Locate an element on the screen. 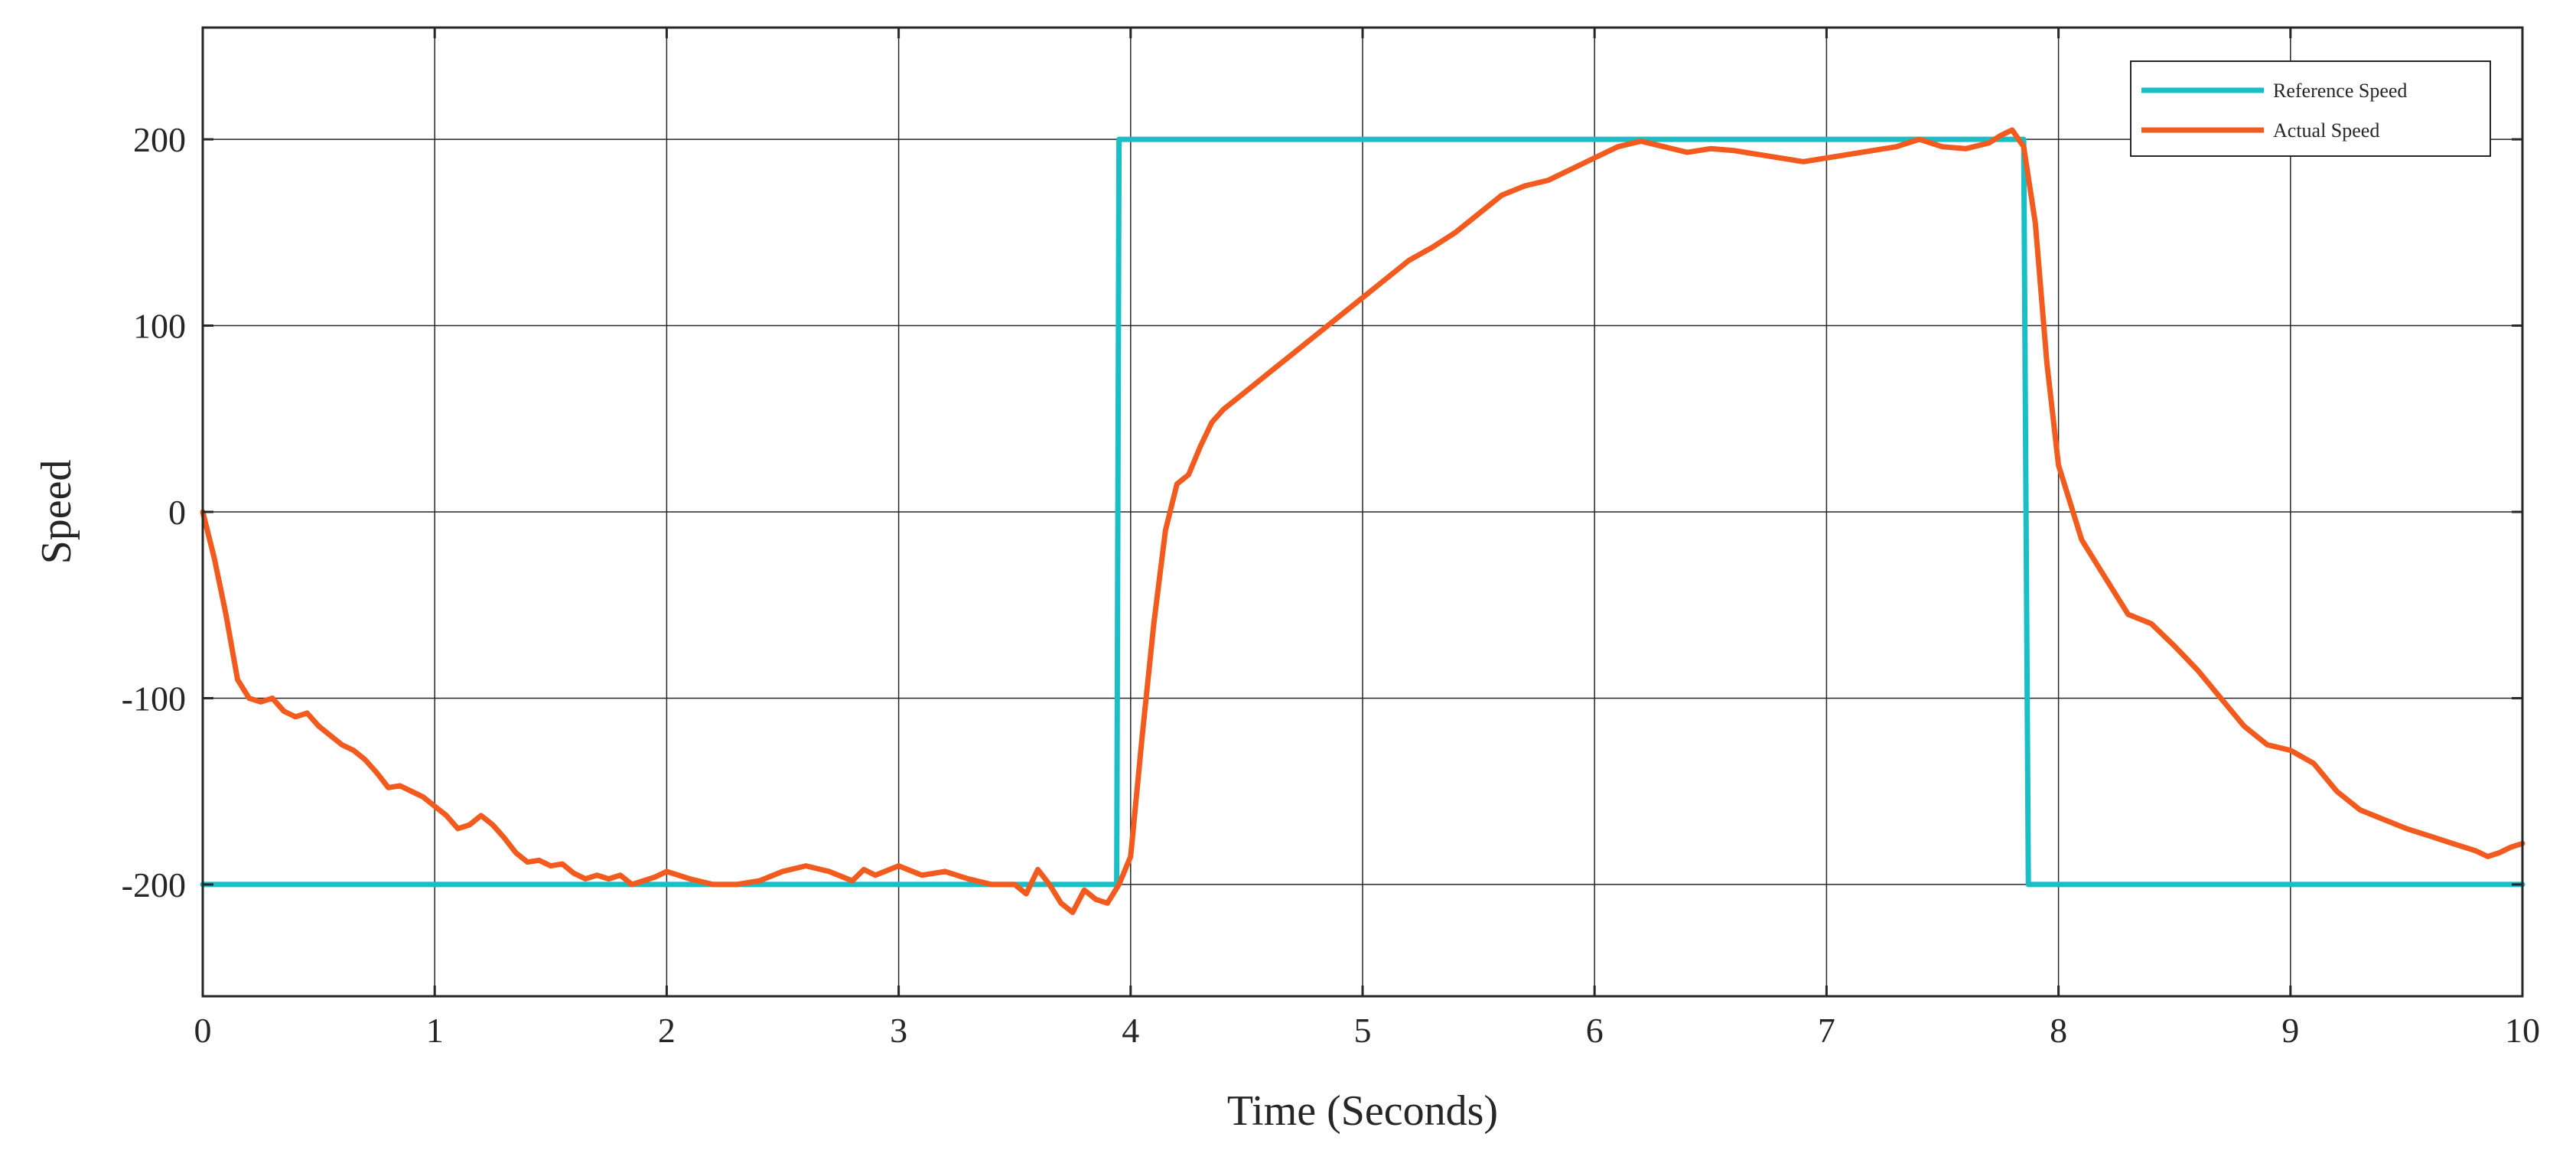 Image resolution: width=2576 pixels, height=1173 pixels. legend: Reference Speed Actual Speed is located at coordinates (2311, 108).